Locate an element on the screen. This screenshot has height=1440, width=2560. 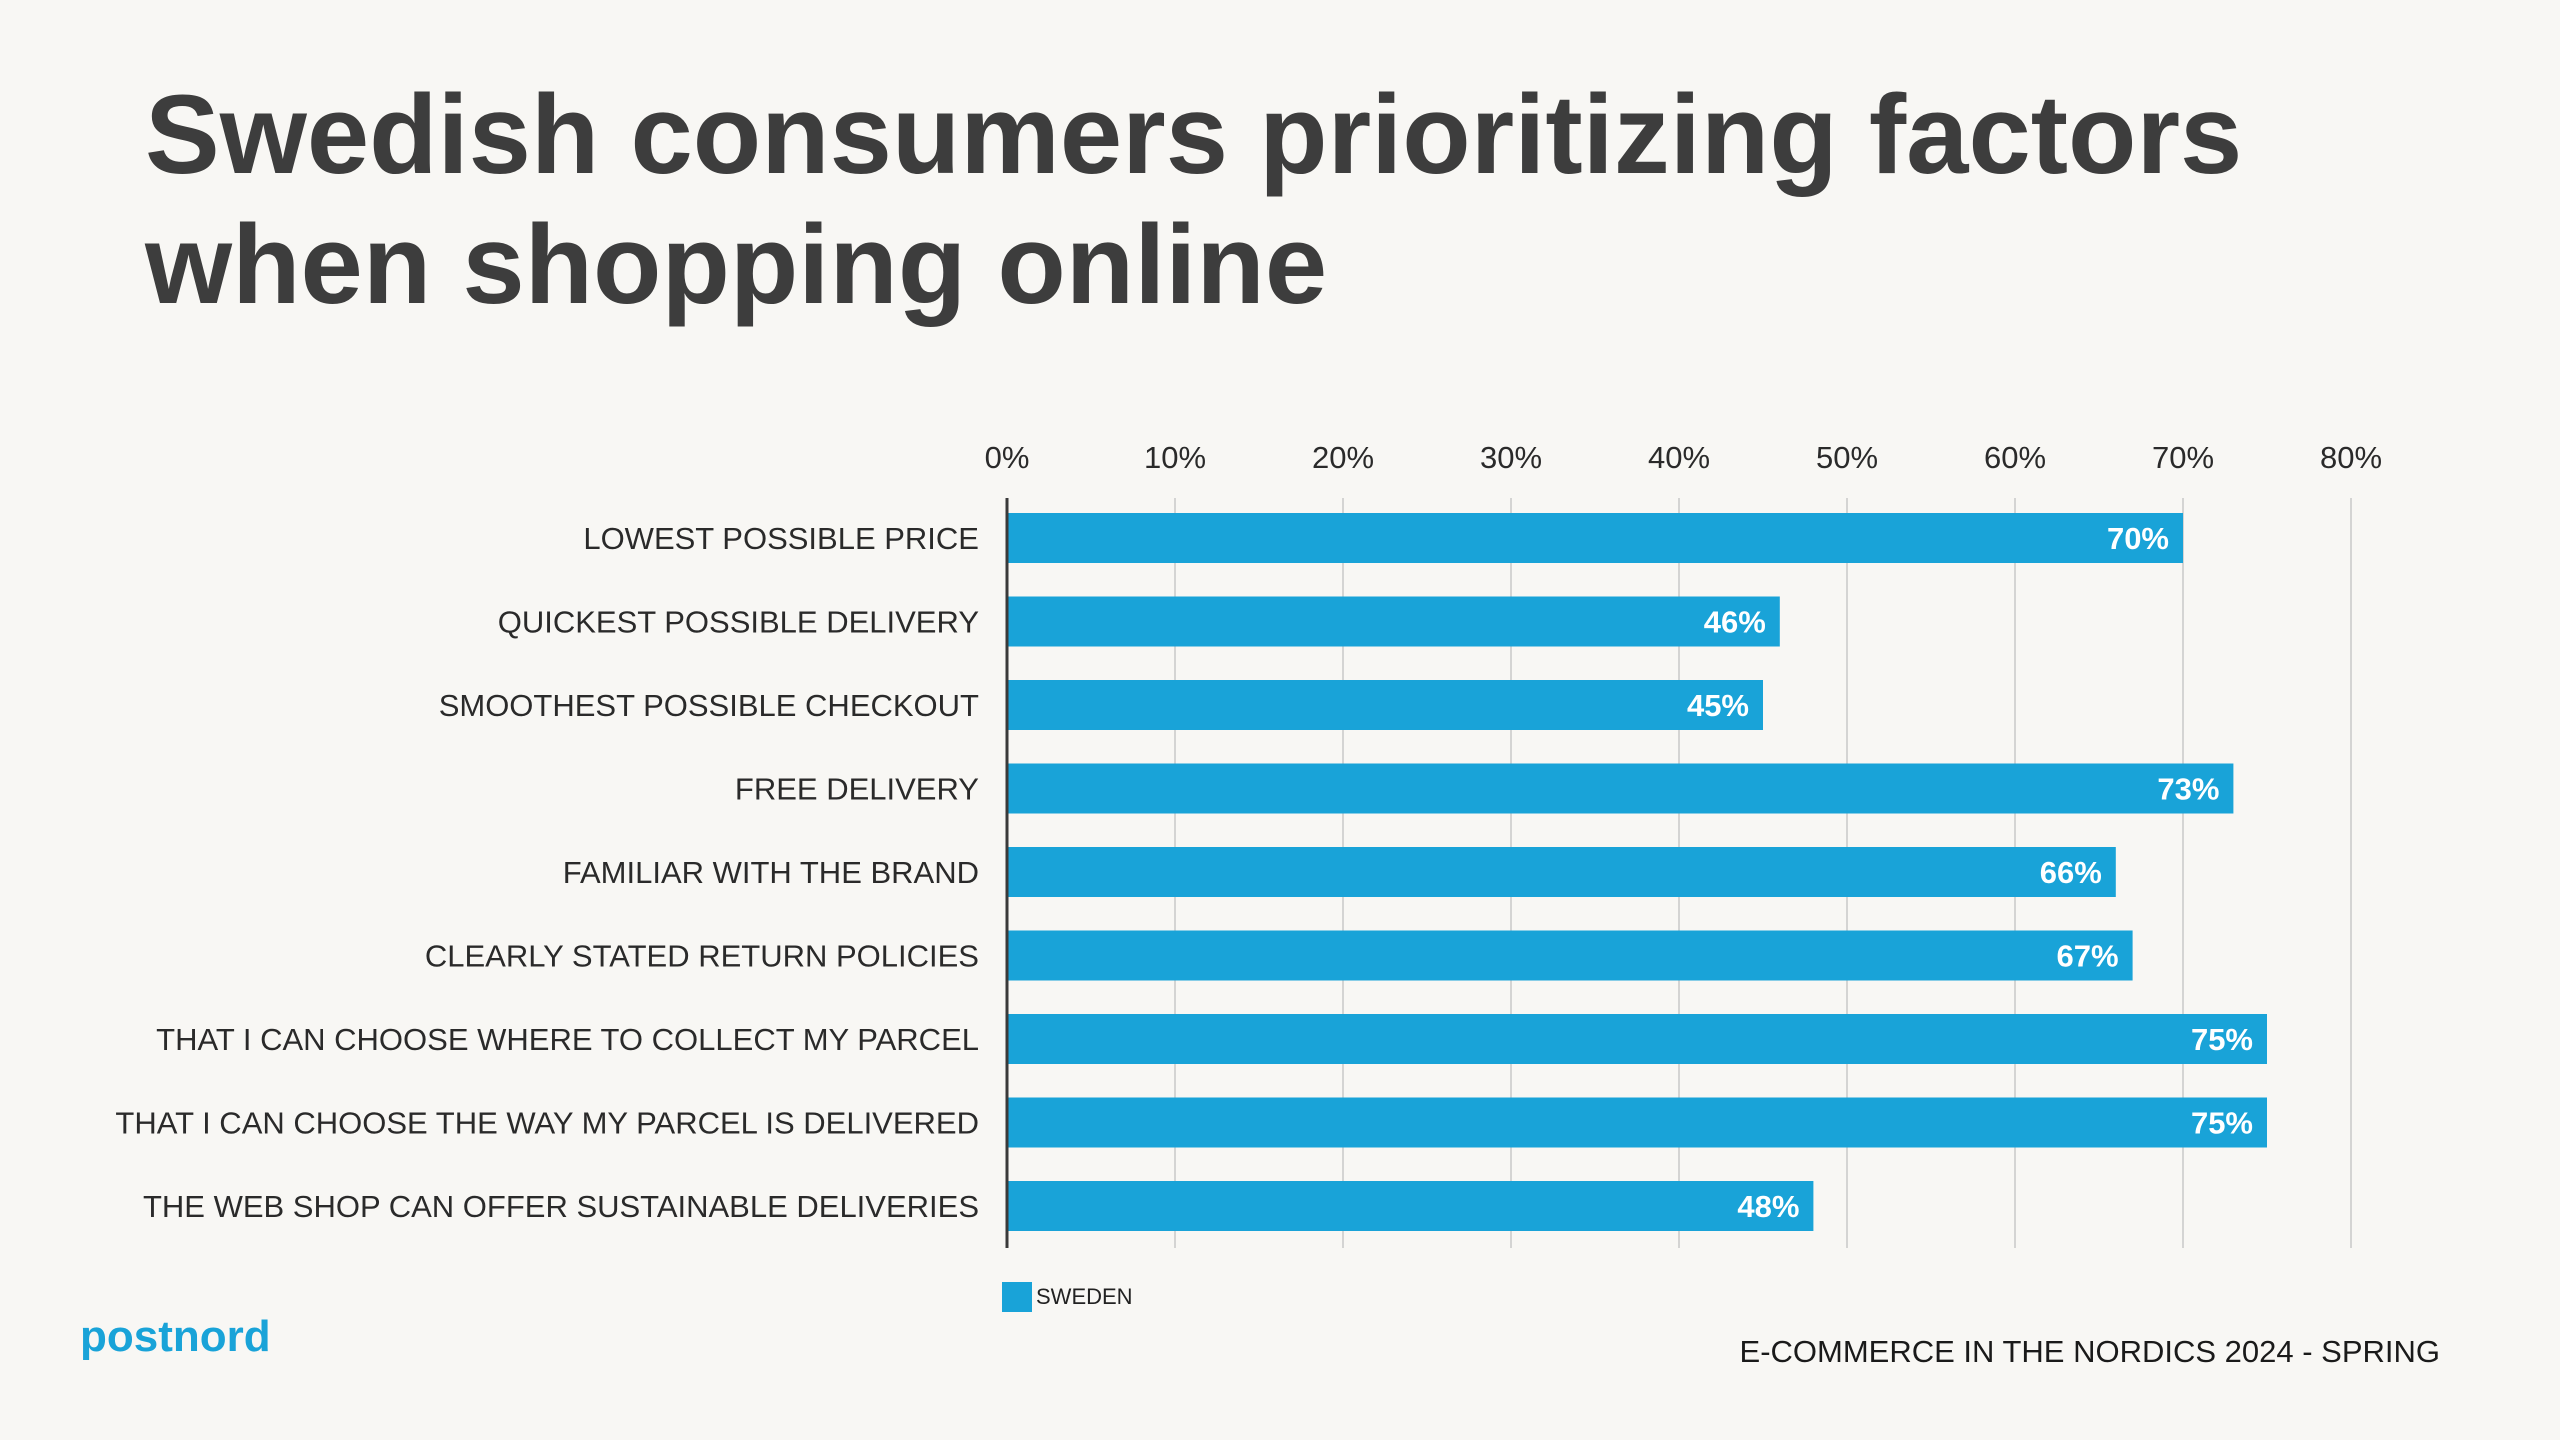
x-tick-label: 80% is located at coordinates (2351, 457).